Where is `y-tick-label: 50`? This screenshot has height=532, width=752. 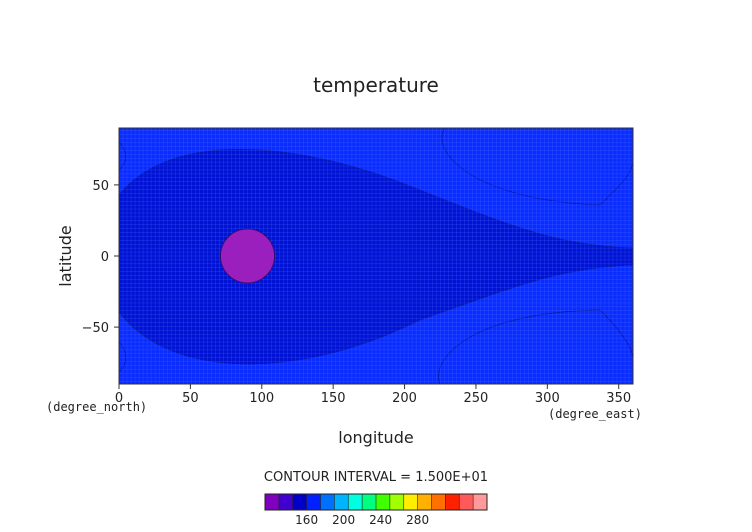
y-tick-label: 50 is located at coordinates (100, 186).